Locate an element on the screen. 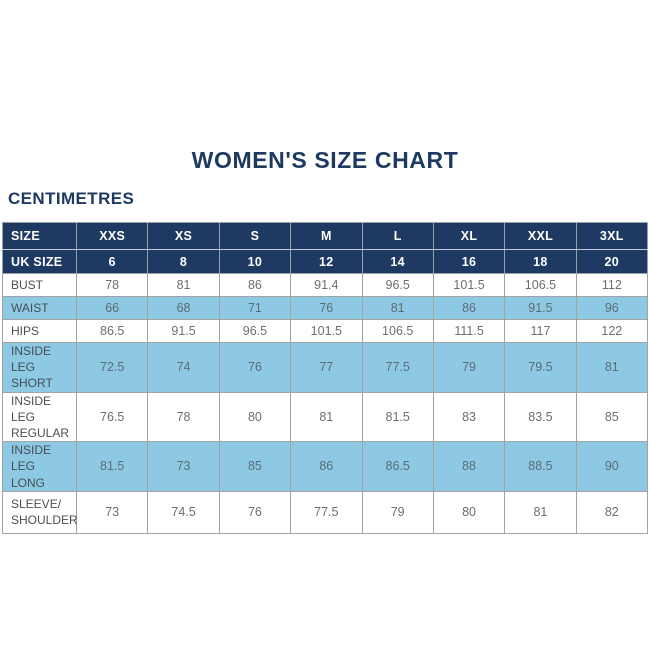 This screenshot has width=650, height=650. uk-size-cell: 10 is located at coordinates (255, 261).